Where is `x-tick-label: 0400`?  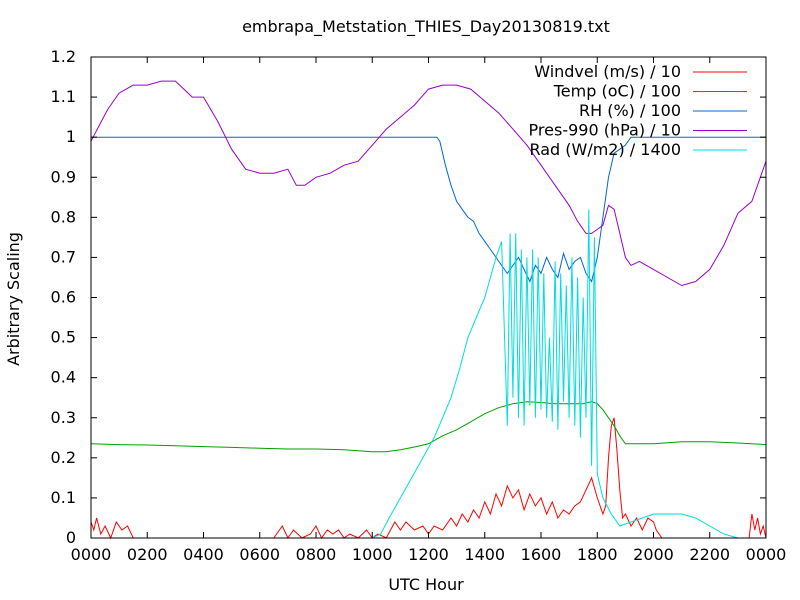
x-tick-label: 0400 is located at coordinates (203, 554).